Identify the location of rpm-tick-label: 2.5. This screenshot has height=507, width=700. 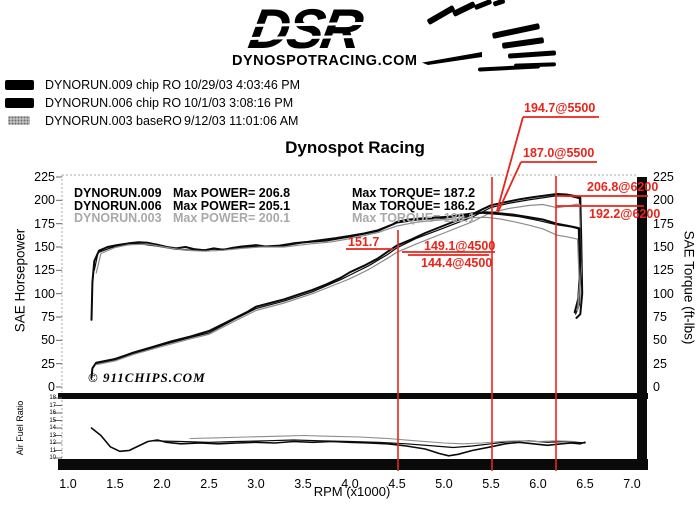
(209, 484).